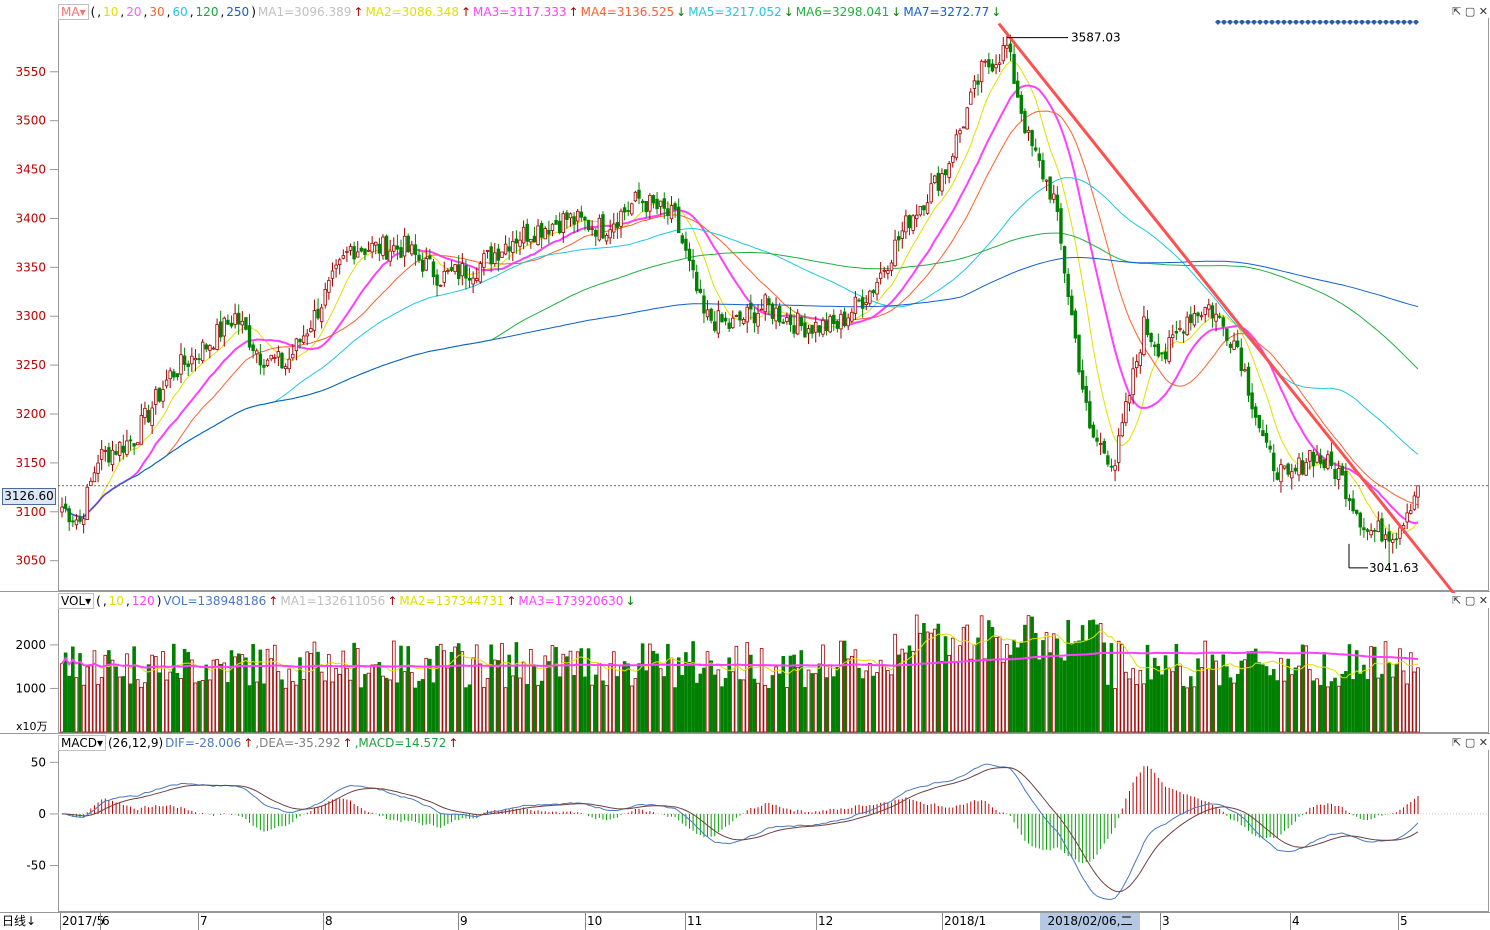 The width and height of the screenshot is (1490, 930). What do you see at coordinates (116, 601) in the screenshot?
I see `vol-legend-item: 10` at bounding box center [116, 601].